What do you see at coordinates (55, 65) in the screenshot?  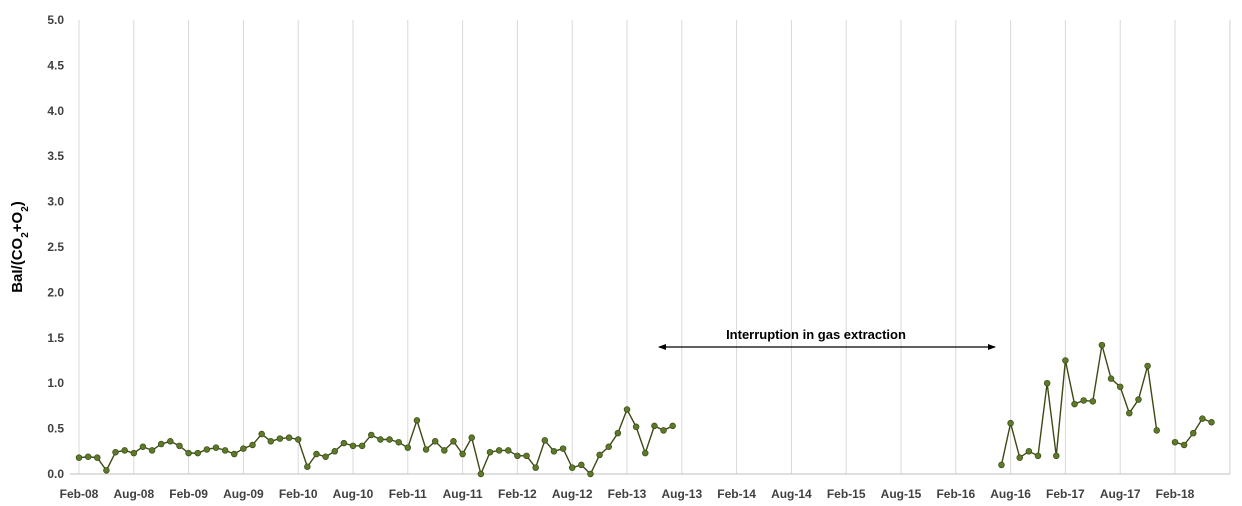 I see `y-tick-label: 4.5` at bounding box center [55, 65].